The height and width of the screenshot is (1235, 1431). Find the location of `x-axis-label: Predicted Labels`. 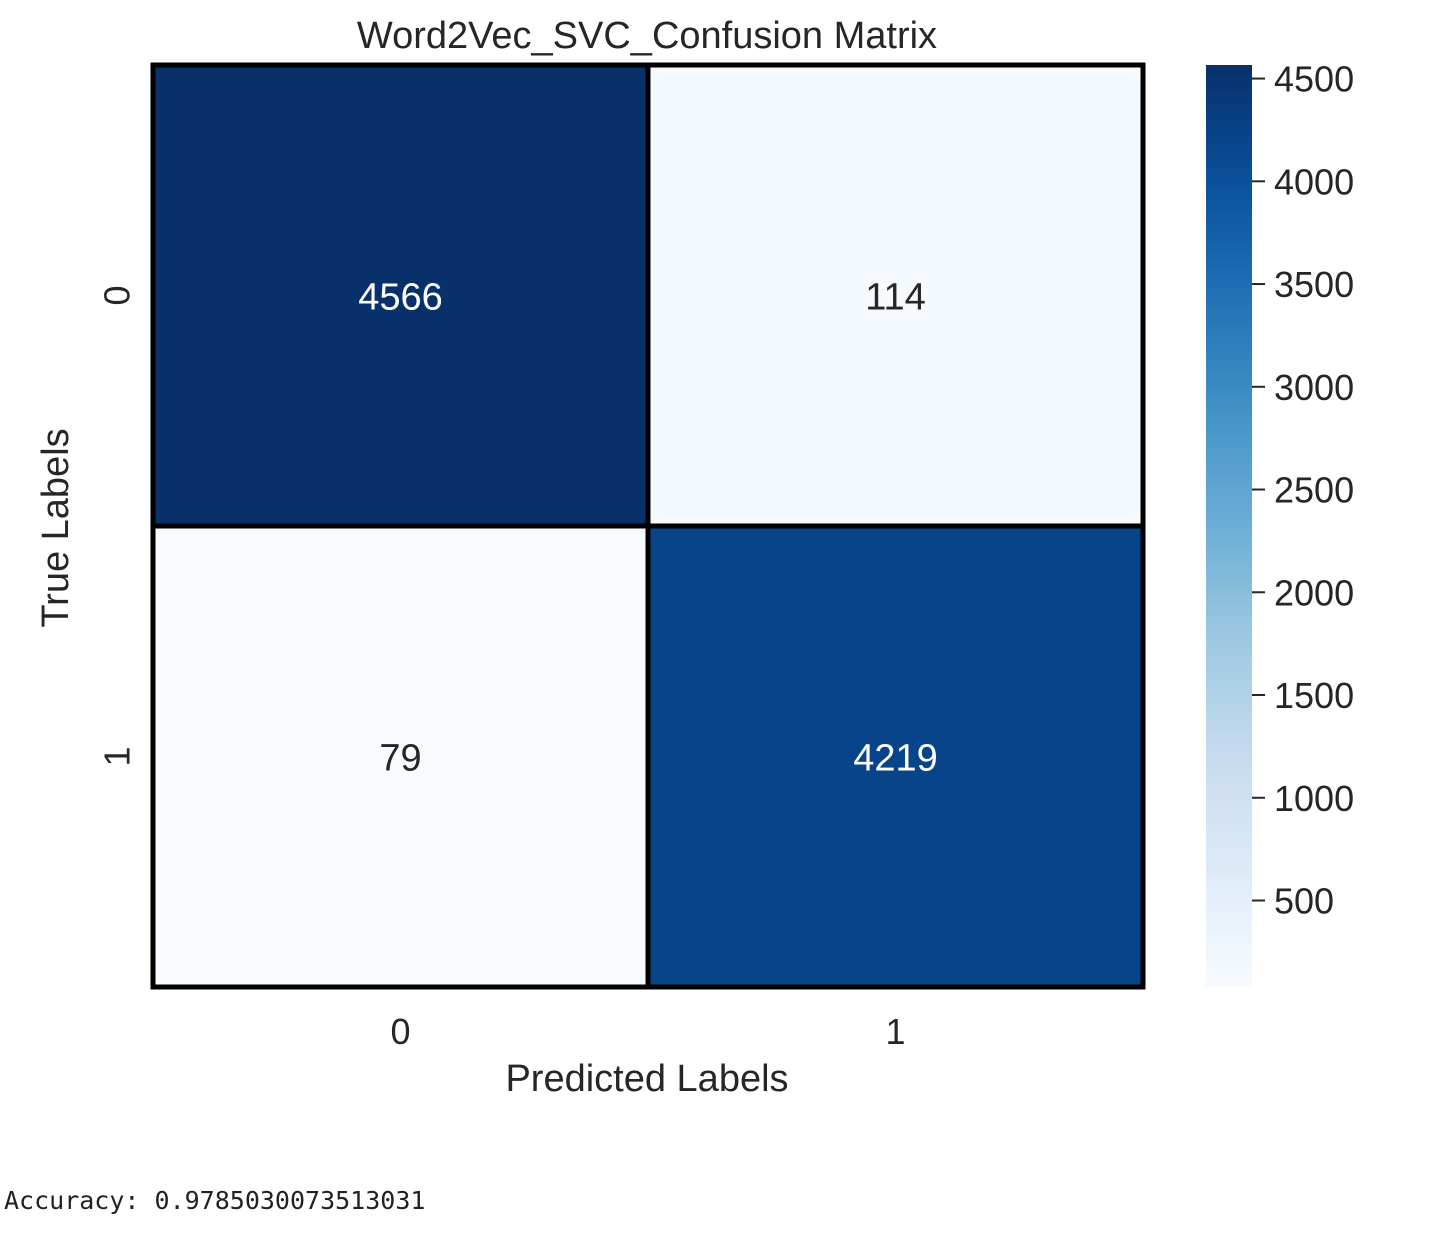

x-axis-label: Predicted Labels is located at coordinates (646, 1079).